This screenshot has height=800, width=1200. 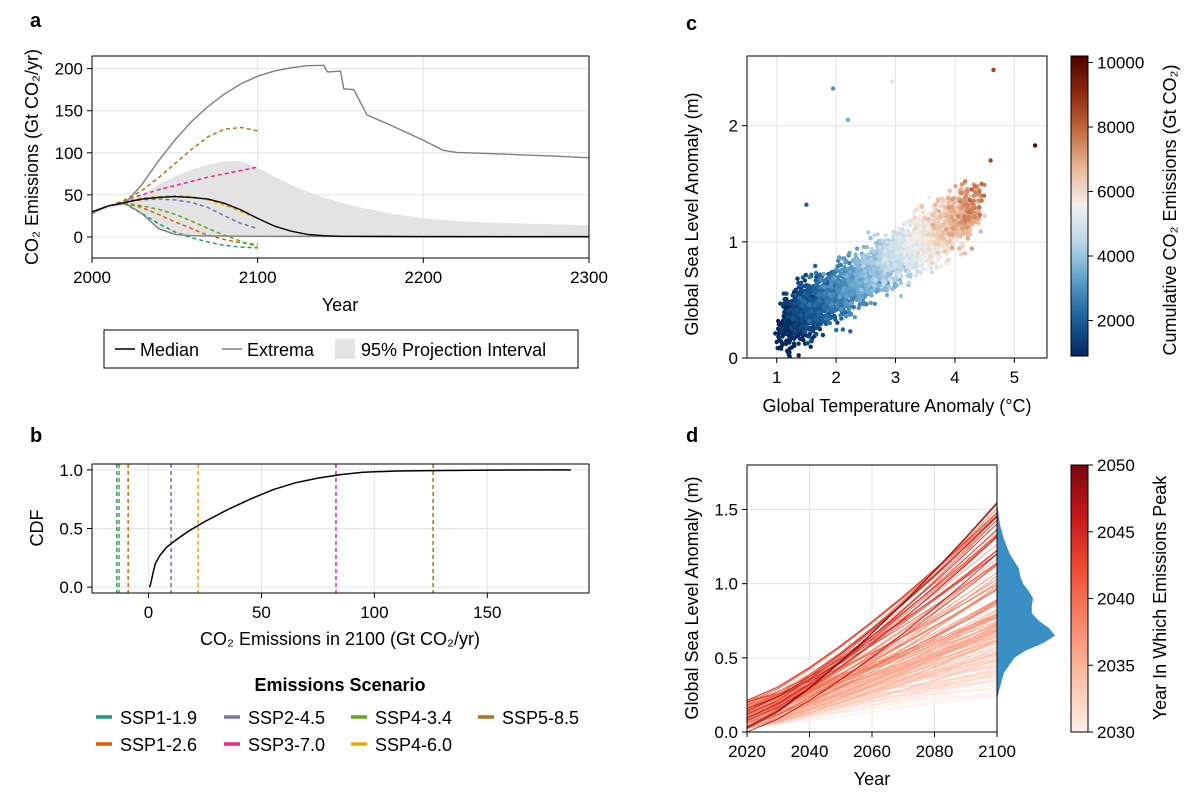 What do you see at coordinates (692, 213) in the screenshot?
I see `panel-c-ylabel: Global Sea Level Anomaly (m)` at bounding box center [692, 213].